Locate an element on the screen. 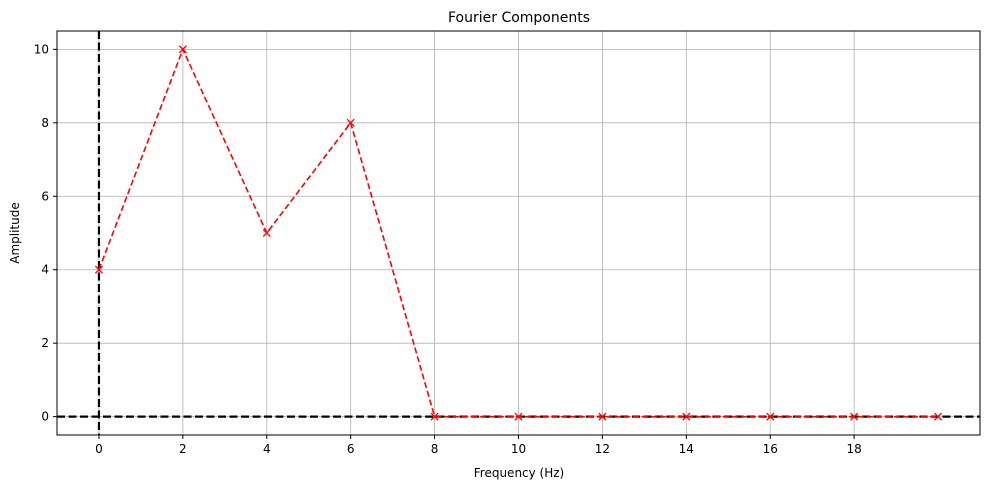 Image resolution: width=990 pixels, height=490 pixels. y-tick-label: 6 is located at coordinates (45, 196).